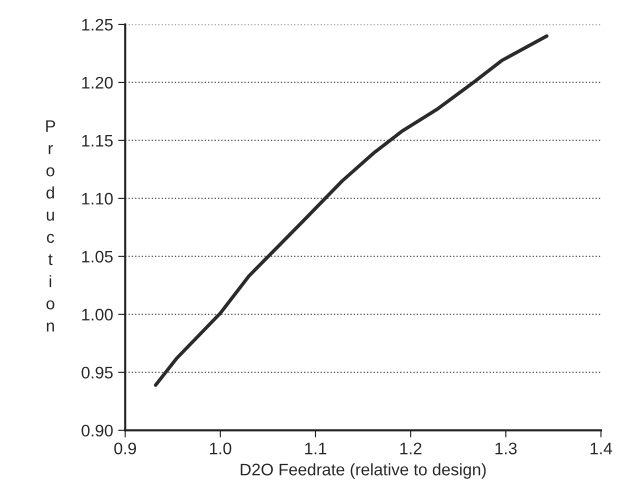  I want to click on y-tick-label: 0.95, so click(97, 372).